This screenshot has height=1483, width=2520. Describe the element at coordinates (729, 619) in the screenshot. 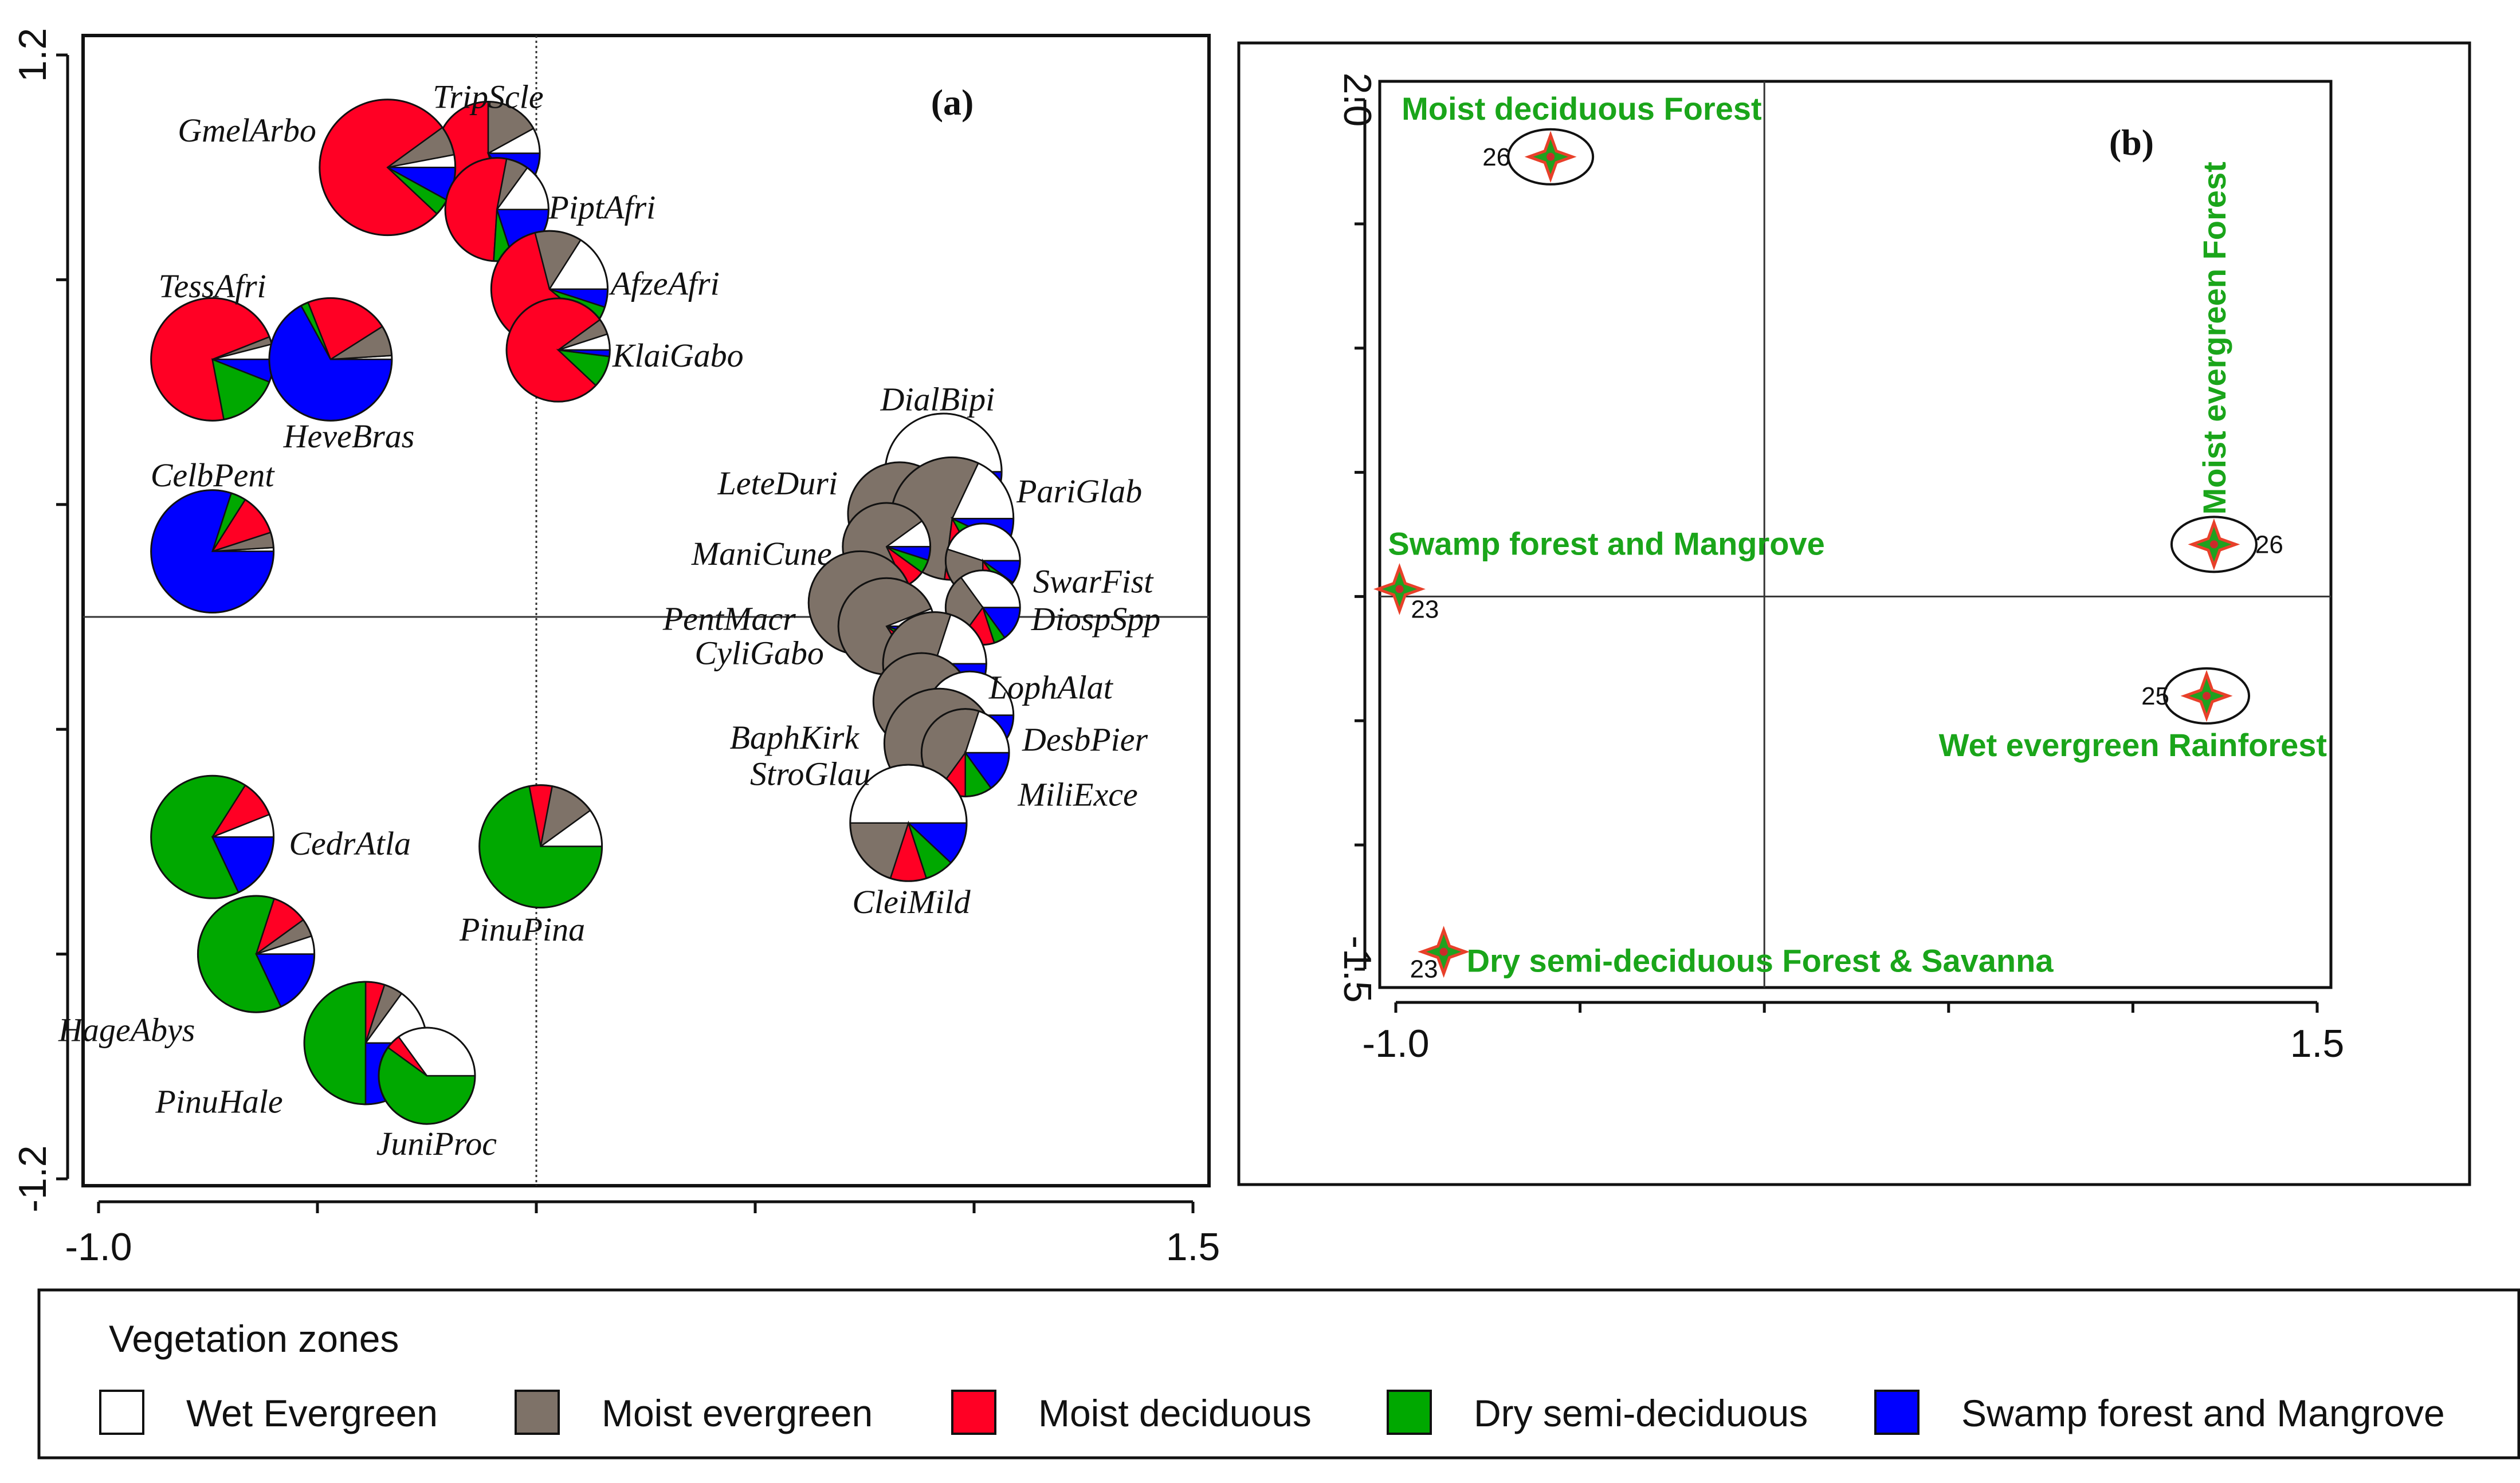

I see `species-label-PentMacr: PentMacr` at that location.